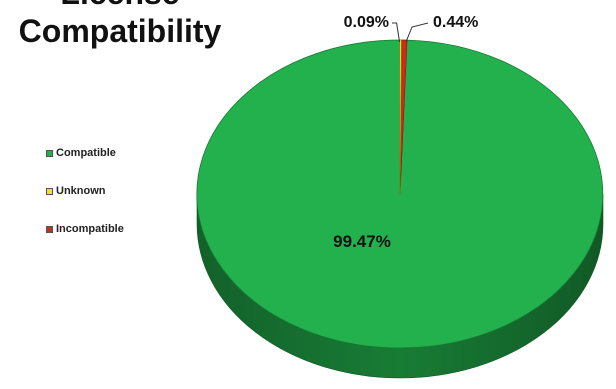 The image size is (616, 389). I want to click on chart-title: License Compatibility, so click(120, 25).